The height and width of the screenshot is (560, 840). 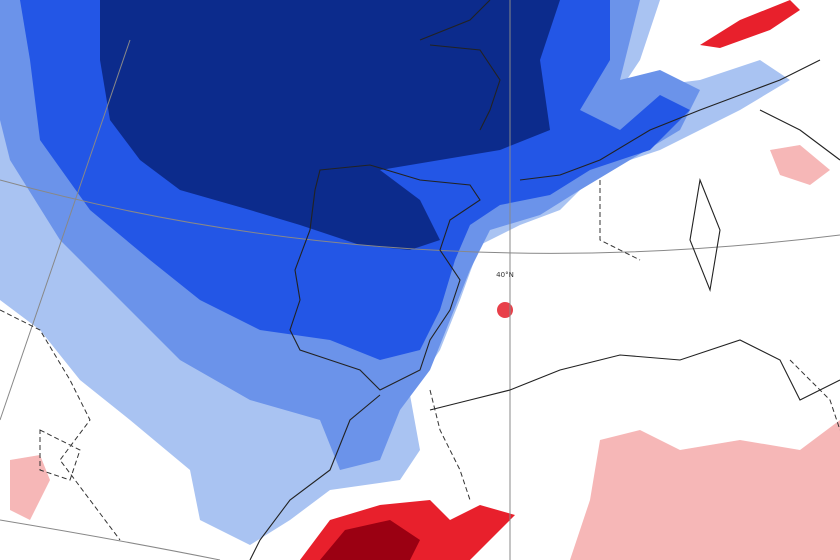 What do you see at coordinates (505, 275) in the screenshot?
I see `latitude-label: 40°N` at bounding box center [505, 275].